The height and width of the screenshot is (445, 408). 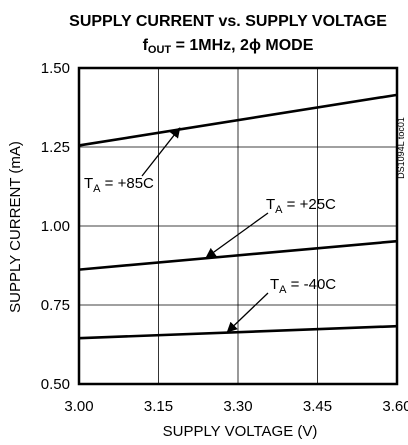 I want to click on y-tick-label: 0.50, so click(x=55, y=384).